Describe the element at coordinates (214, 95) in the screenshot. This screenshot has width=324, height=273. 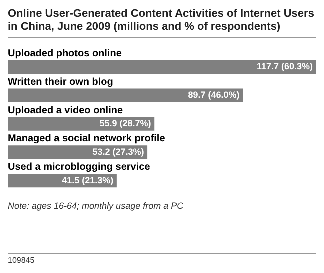
I see `data-label: 89.7 (46.0%)` at that location.